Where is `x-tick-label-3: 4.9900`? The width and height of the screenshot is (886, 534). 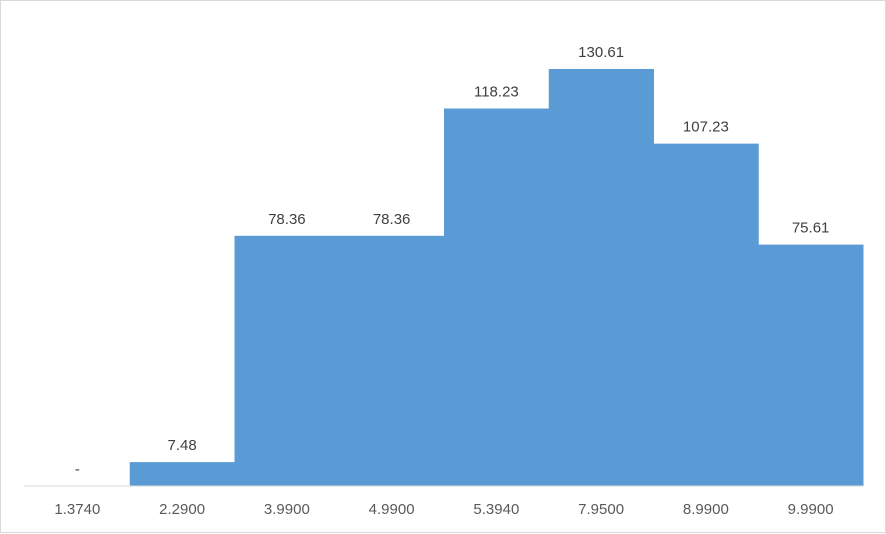 x-tick-label-3: 4.9900 is located at coordinates (392, 509).